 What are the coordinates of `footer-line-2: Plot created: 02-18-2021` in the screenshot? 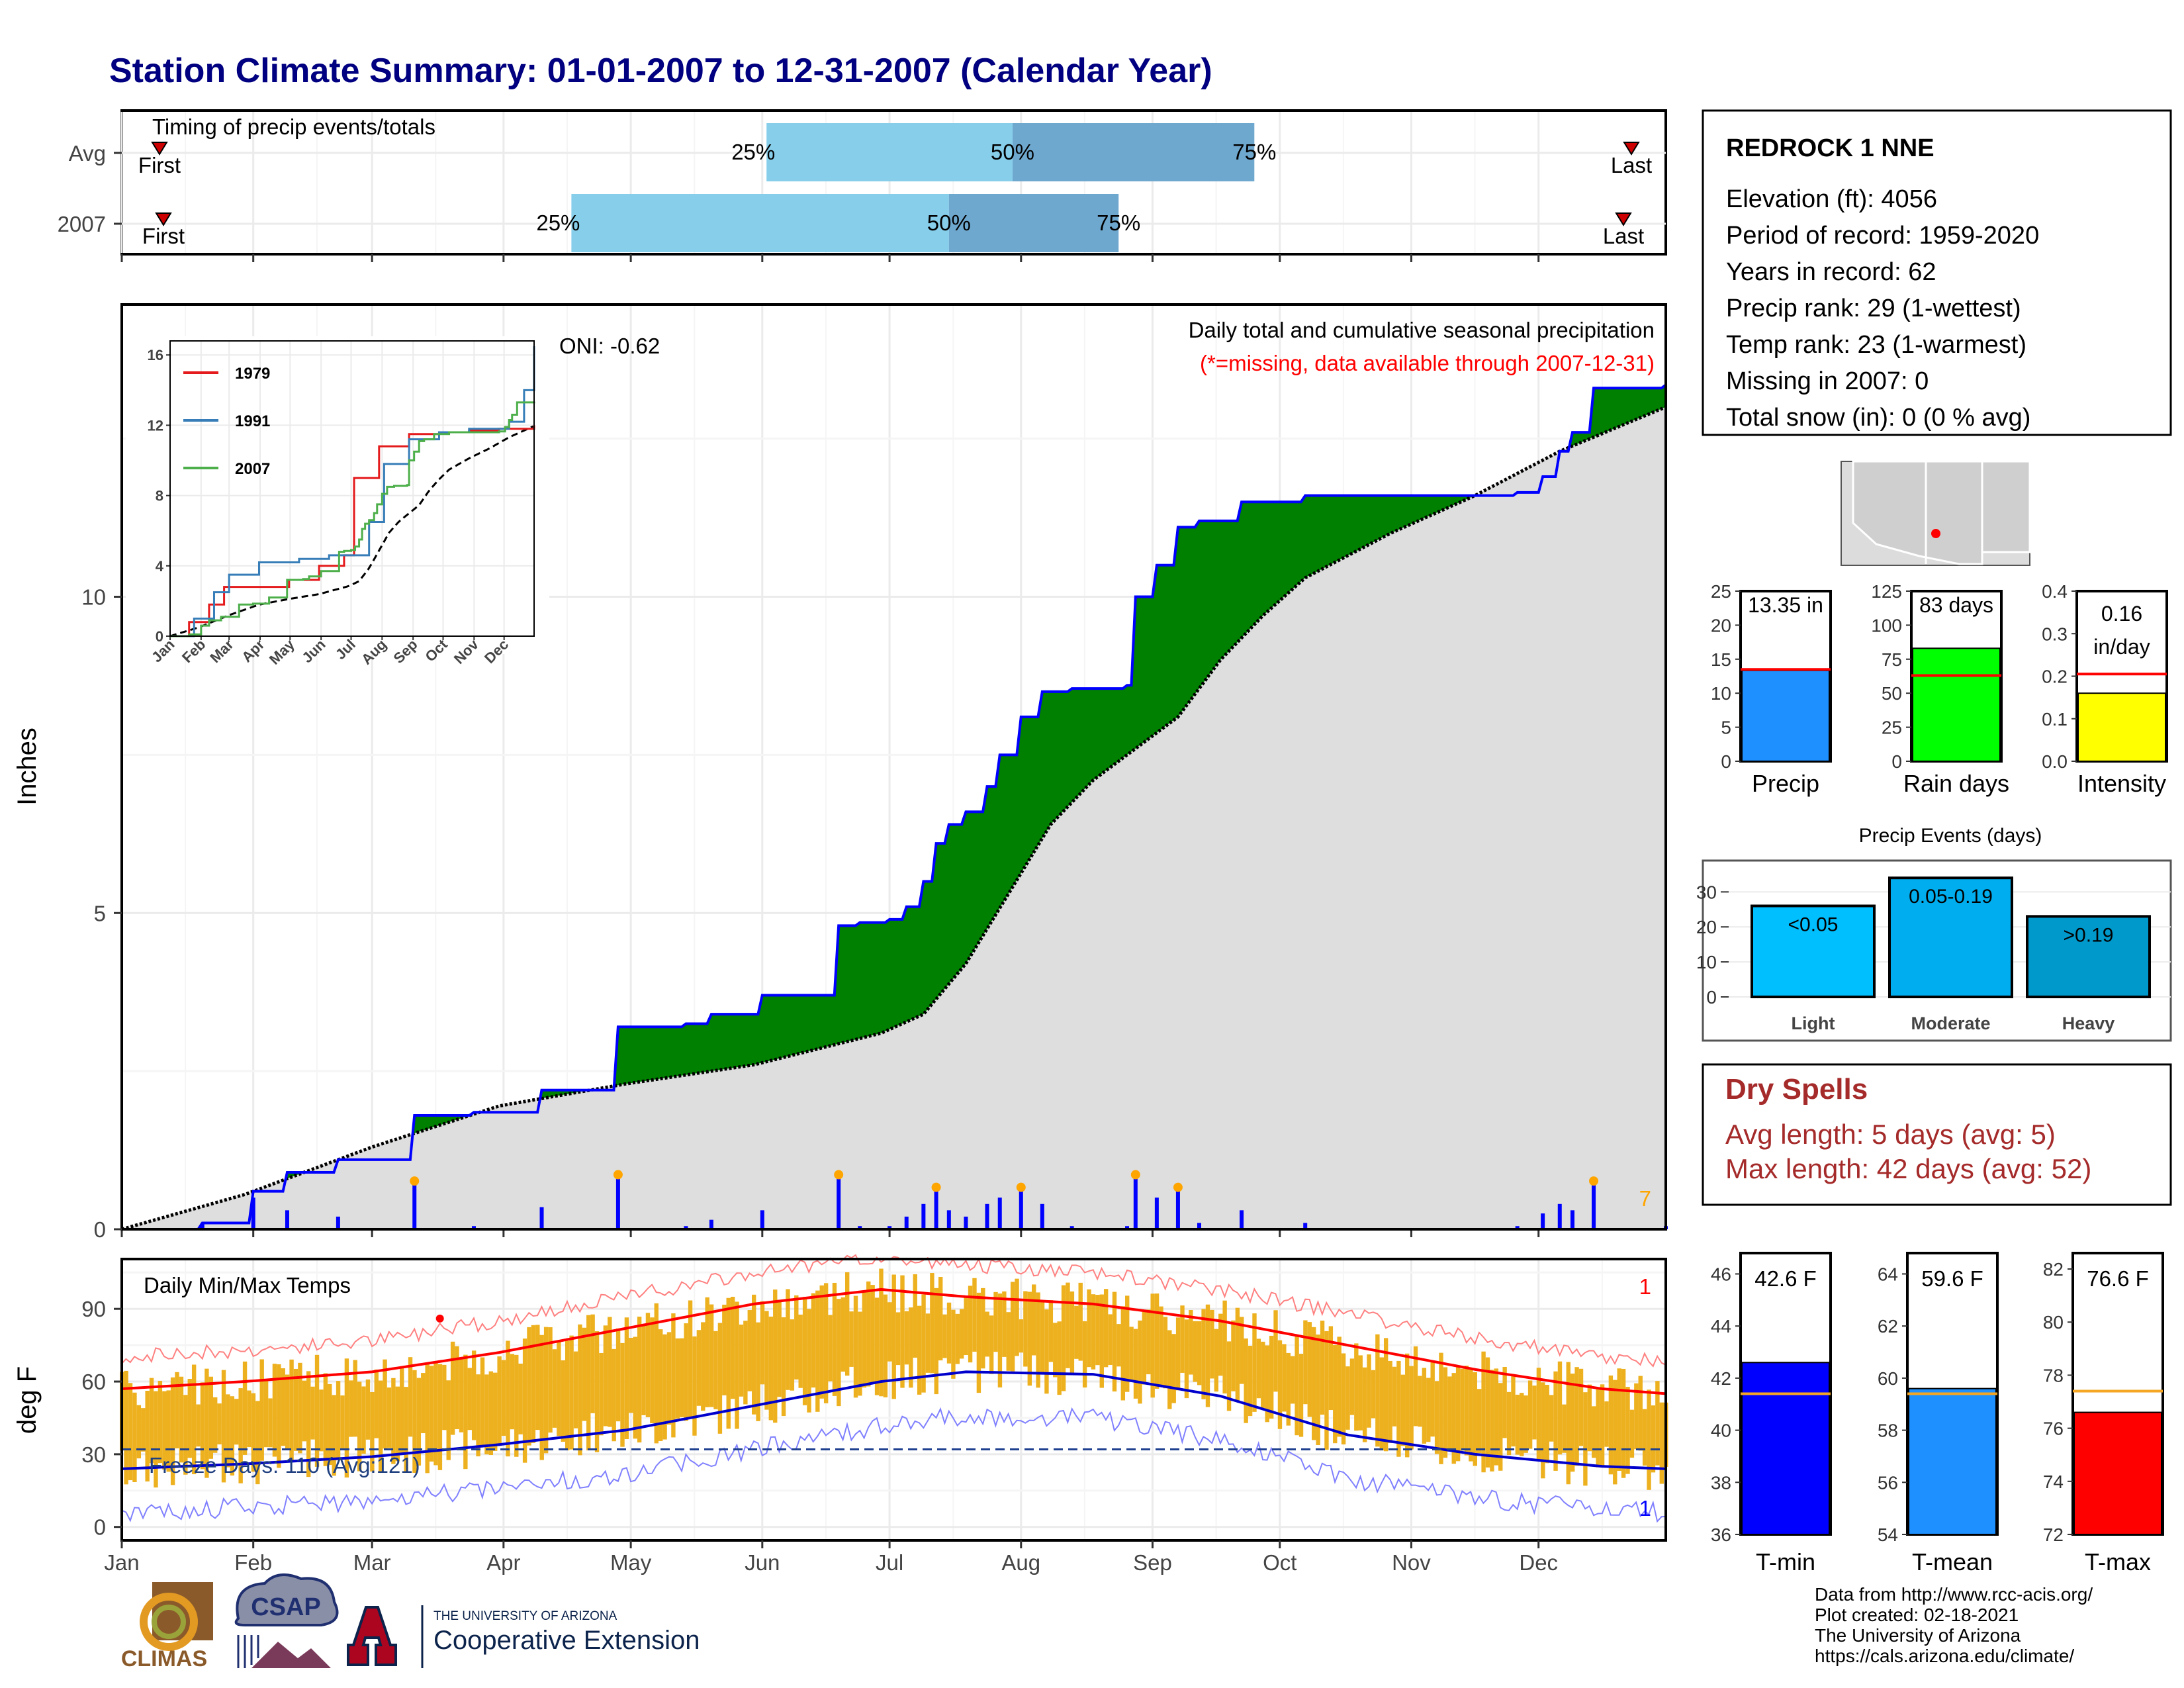 It's located at (1917, 1615).